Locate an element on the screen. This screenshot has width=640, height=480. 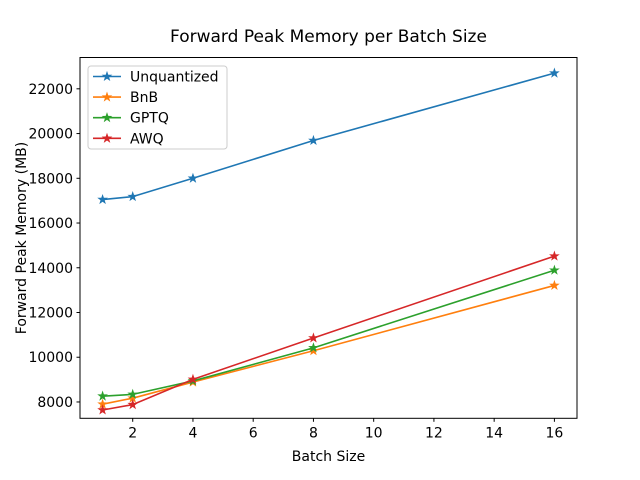
legend-label-BnB: BnB is located at coordinates (144, 98).